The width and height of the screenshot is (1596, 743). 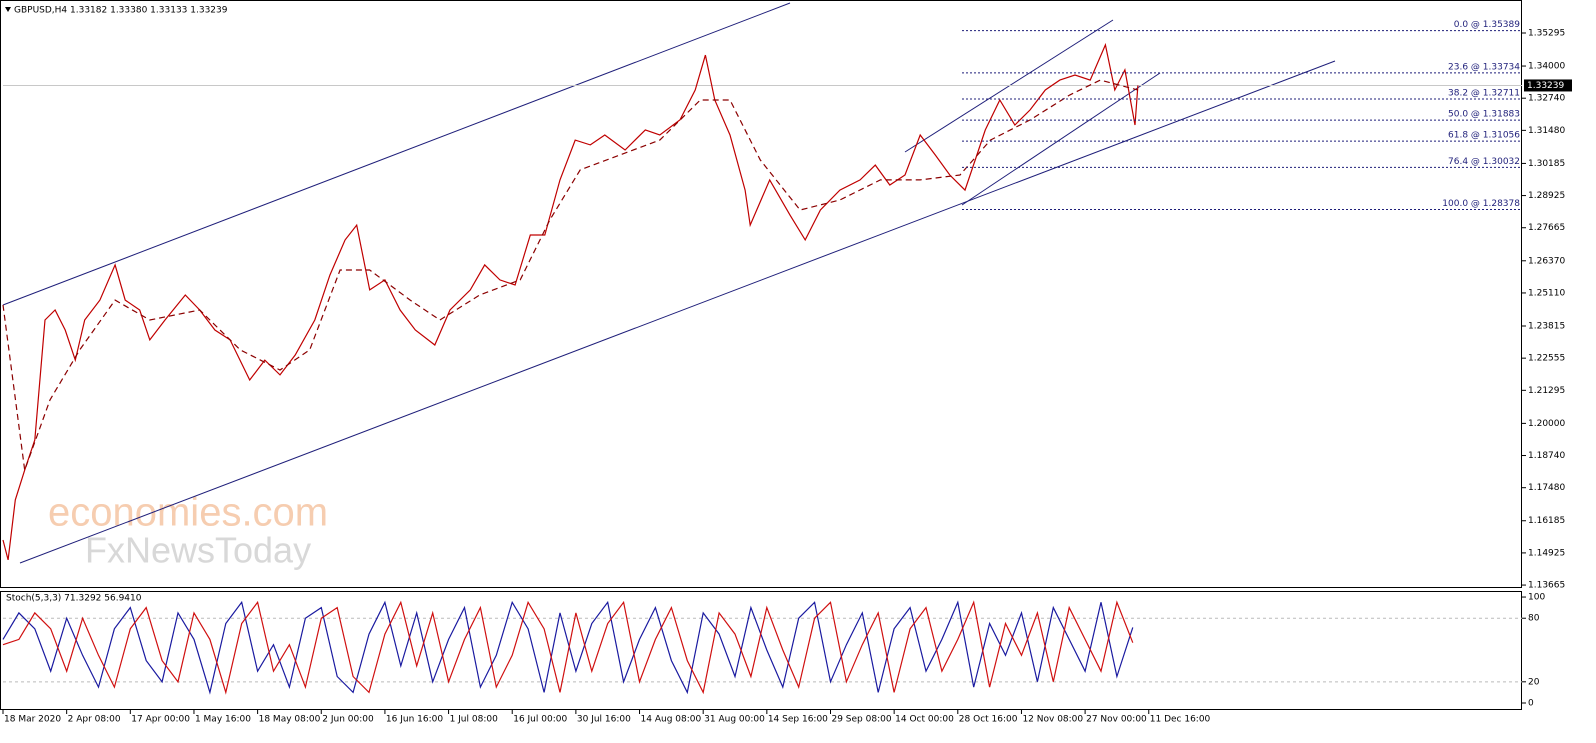 What do you see at coordinates (74, 599) in the screenshot?
I see `stoch-title: Stoch(5,3,3) 71.3292 56.9410` at bounding box center [74, 599].